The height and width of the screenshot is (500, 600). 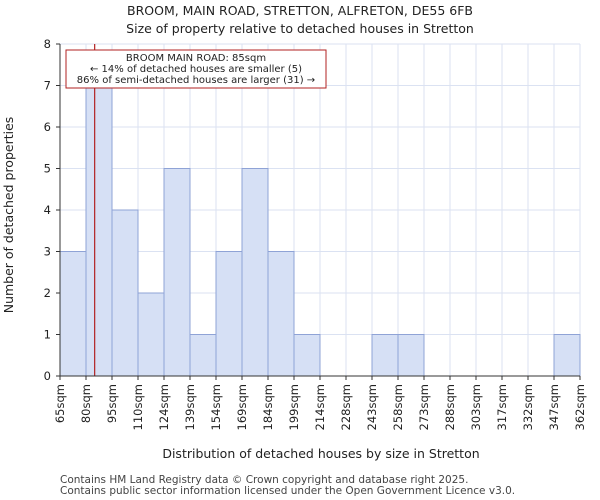 What do you see at coordinates (164, 407) in the screenshot?
I see `x-tick-label: 124sqm` at bounding box center [164, 407].